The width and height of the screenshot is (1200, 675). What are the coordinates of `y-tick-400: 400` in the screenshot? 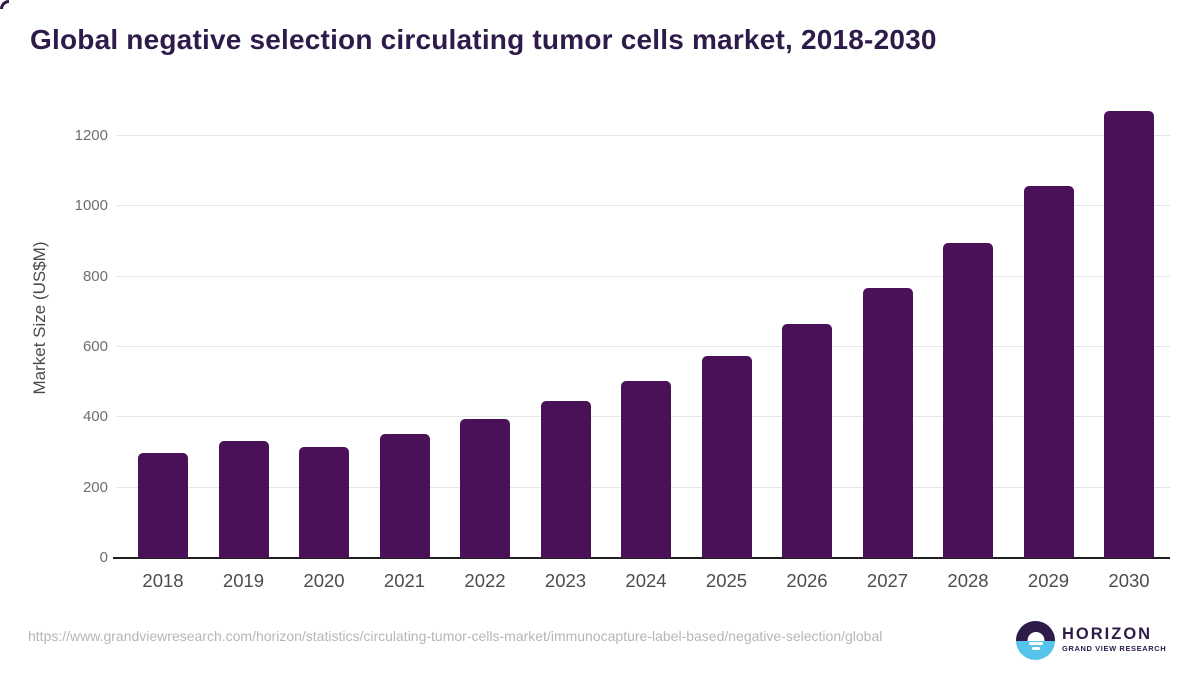 It's located at (95, 417).